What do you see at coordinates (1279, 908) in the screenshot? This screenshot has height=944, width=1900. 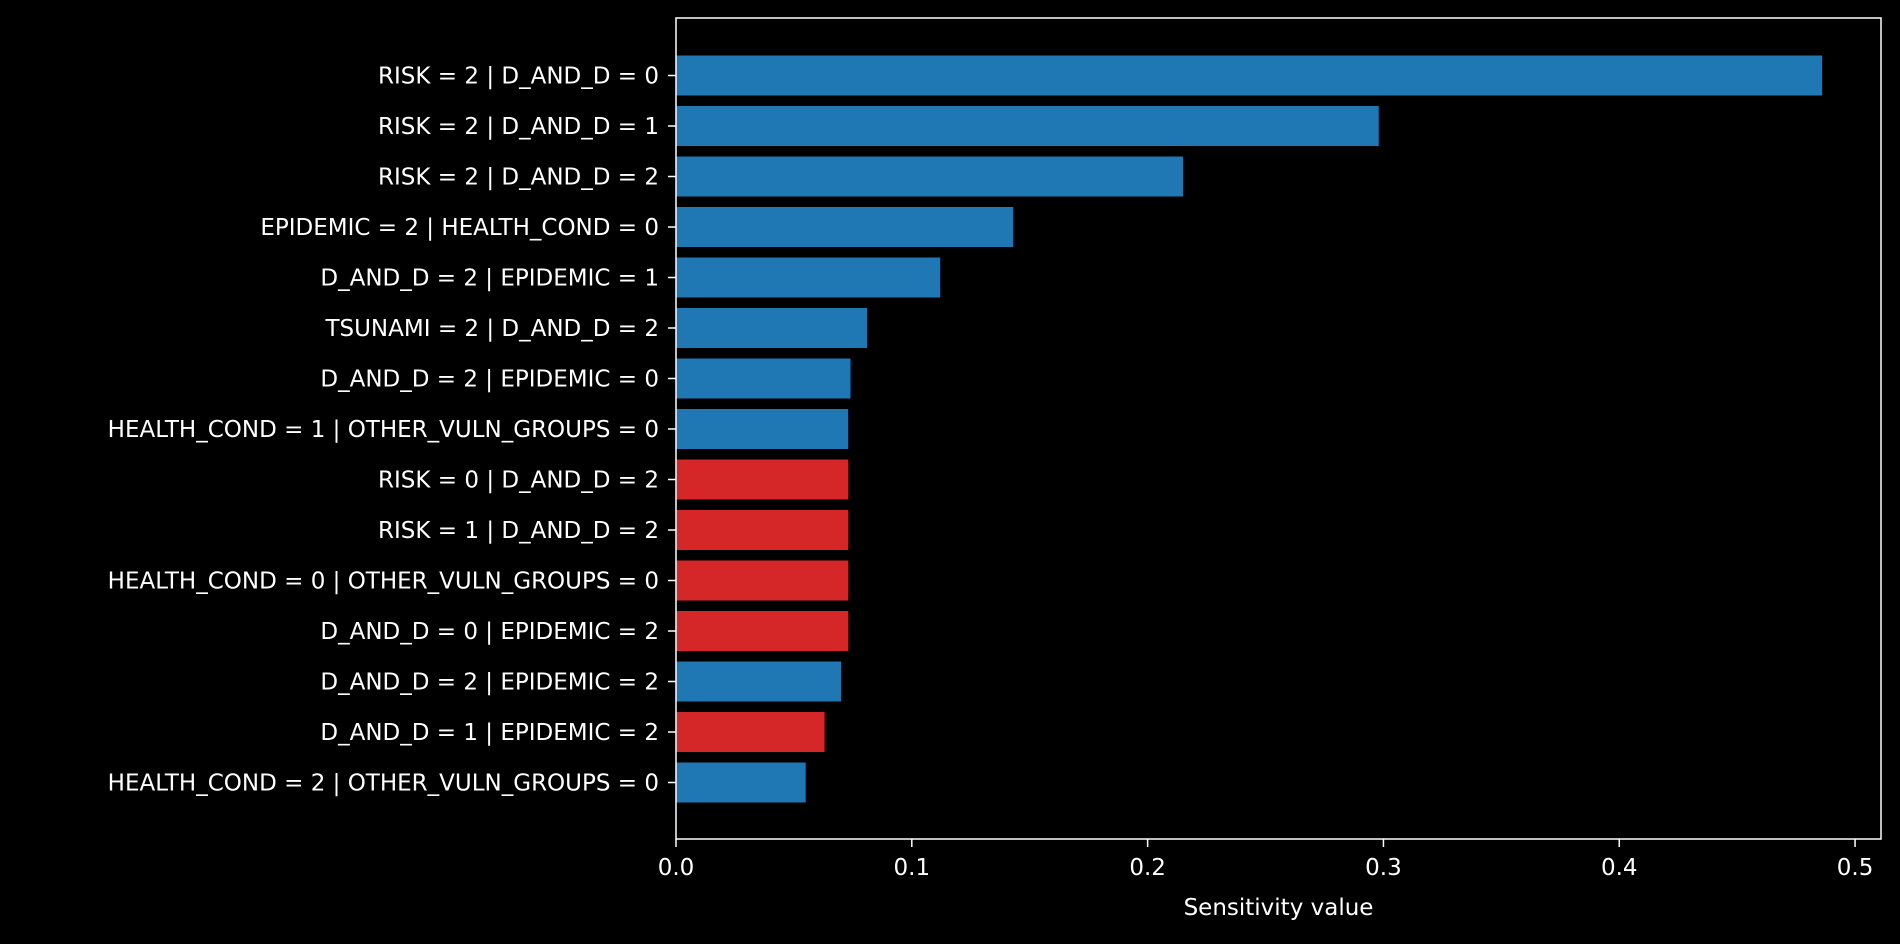 I see `x-axis-label: Sensitivity value` at bounding box center [1279, 908].